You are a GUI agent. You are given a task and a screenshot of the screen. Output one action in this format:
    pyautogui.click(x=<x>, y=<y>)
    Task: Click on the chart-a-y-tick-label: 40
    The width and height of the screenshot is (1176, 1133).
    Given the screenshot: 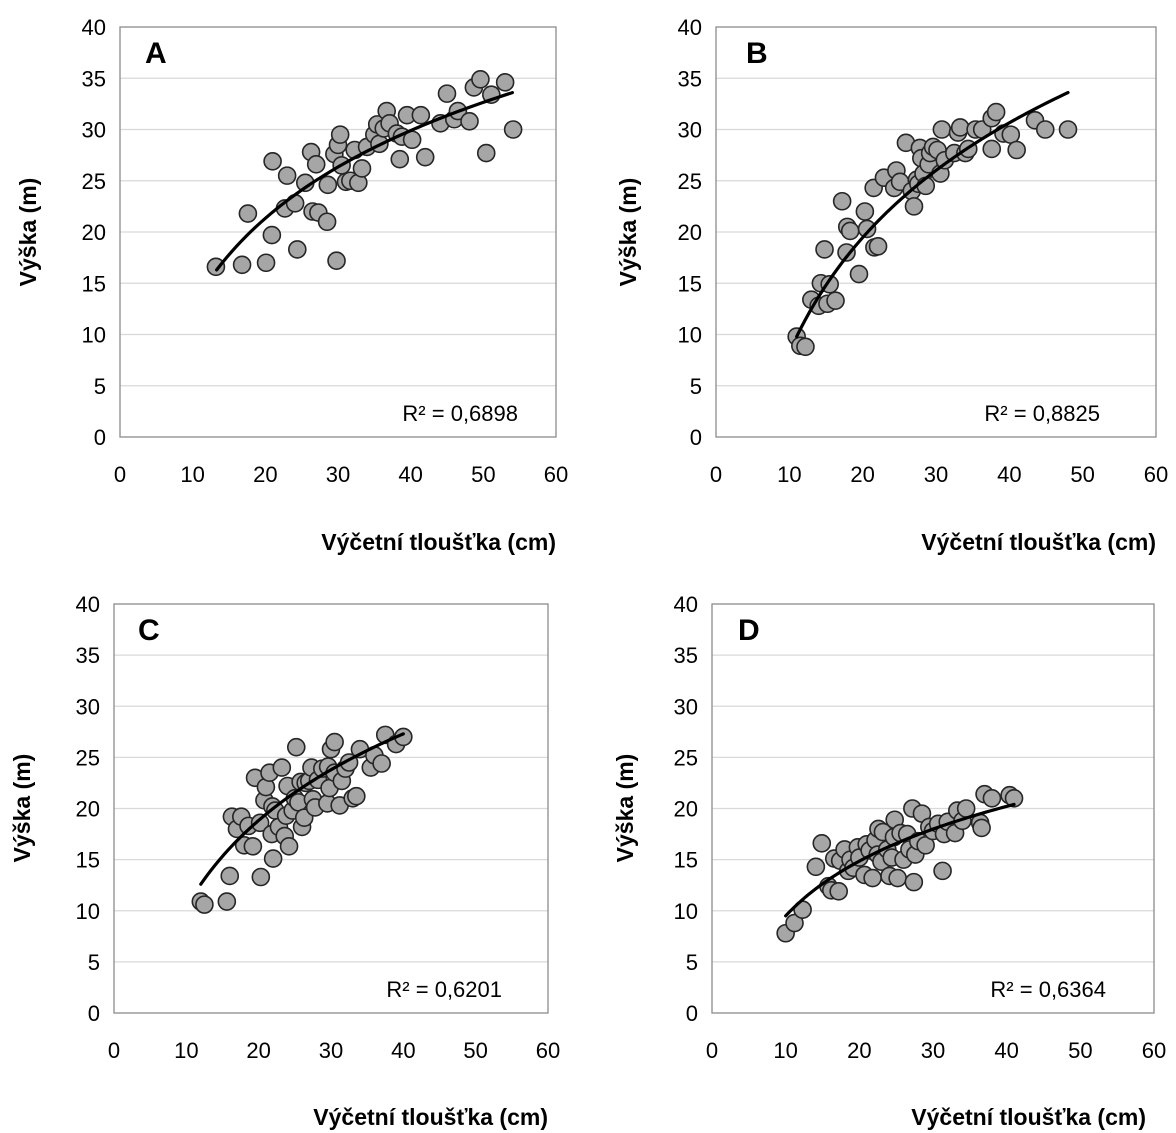 What is the action you would take?
    pyautogui.click(x=94, y=27)
    